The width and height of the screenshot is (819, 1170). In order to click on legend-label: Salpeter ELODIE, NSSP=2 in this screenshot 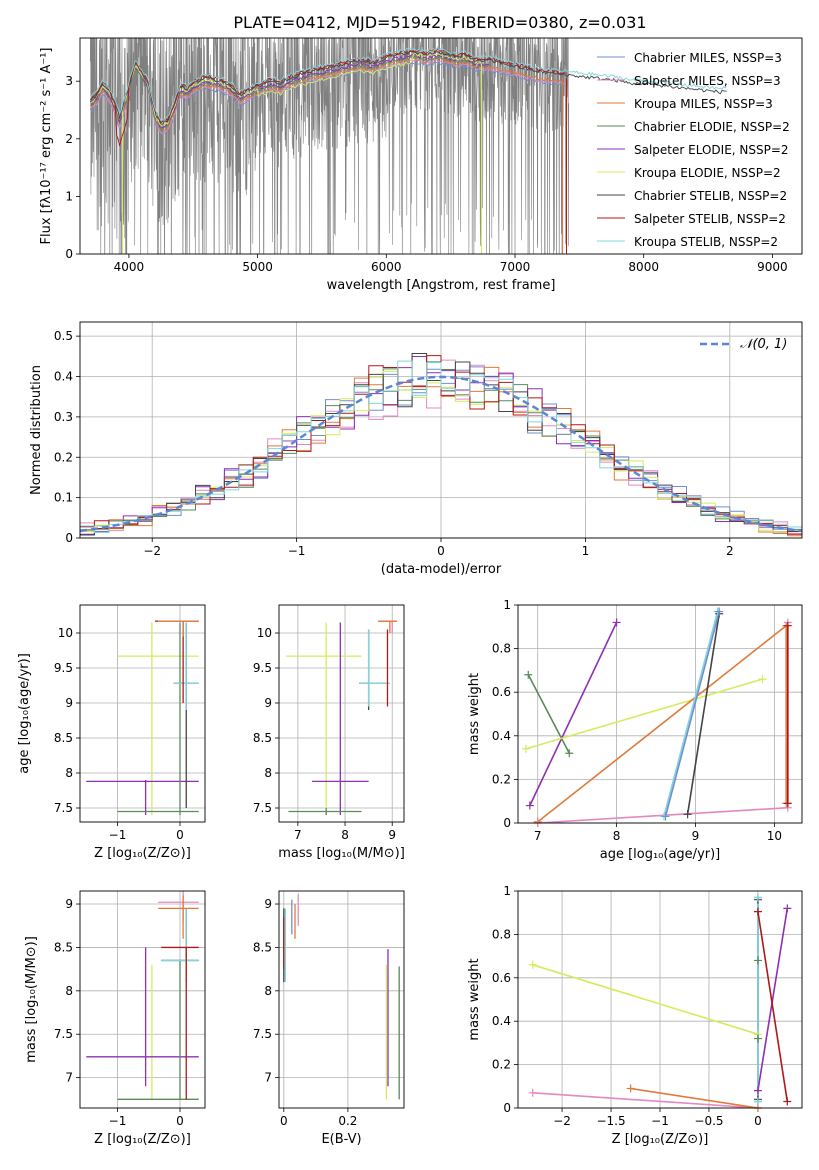, I will do `click(711, 150)`.